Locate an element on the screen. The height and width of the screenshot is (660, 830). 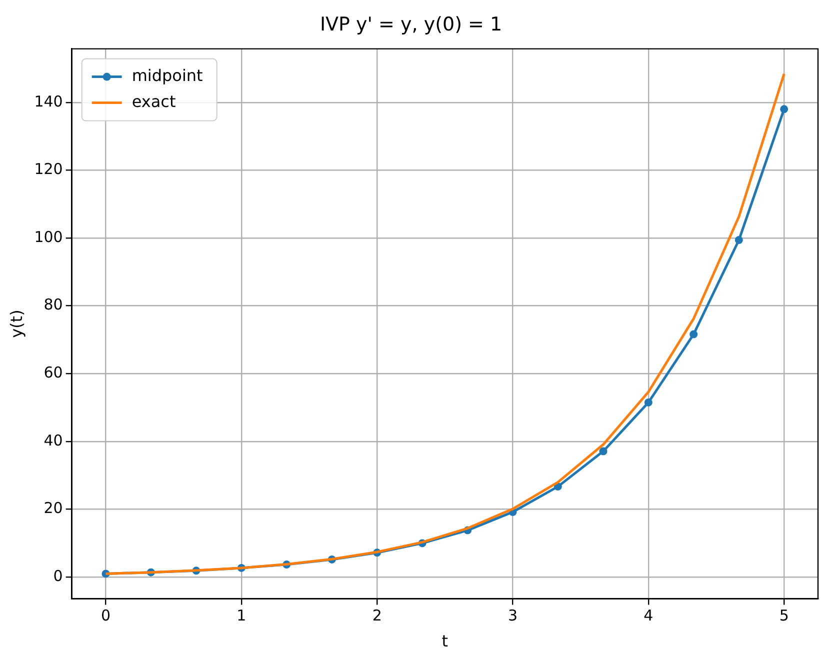
x-tick-label: 0 is located at coordinates (105, 615).